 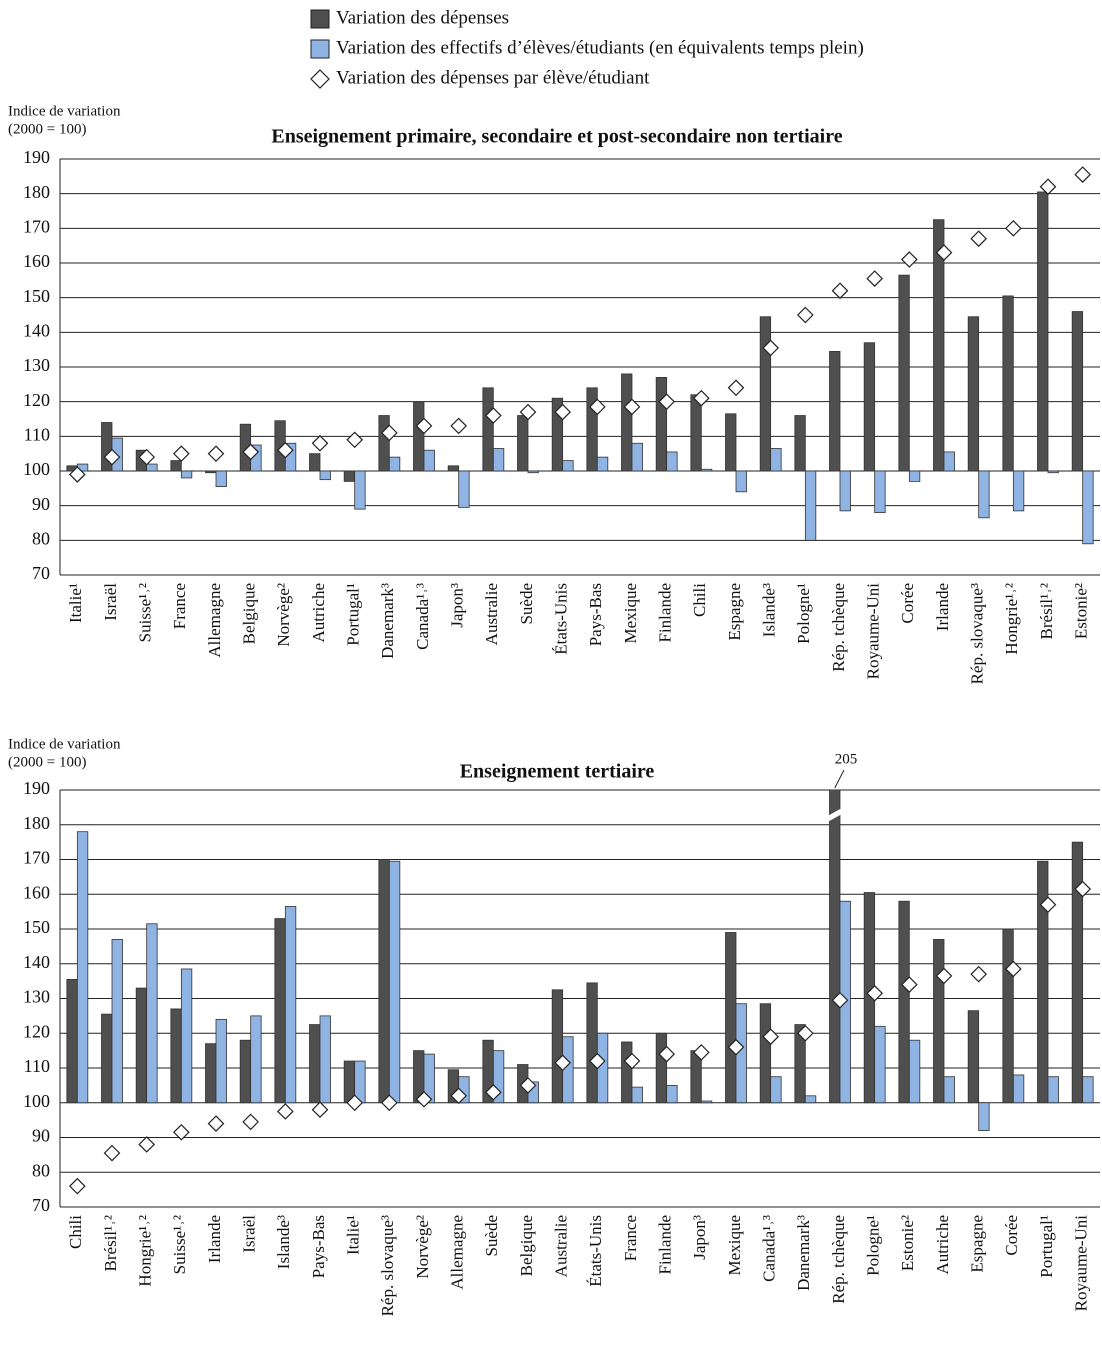 I want to click on y-tick-label: 80, so click(x=41, y=1170).